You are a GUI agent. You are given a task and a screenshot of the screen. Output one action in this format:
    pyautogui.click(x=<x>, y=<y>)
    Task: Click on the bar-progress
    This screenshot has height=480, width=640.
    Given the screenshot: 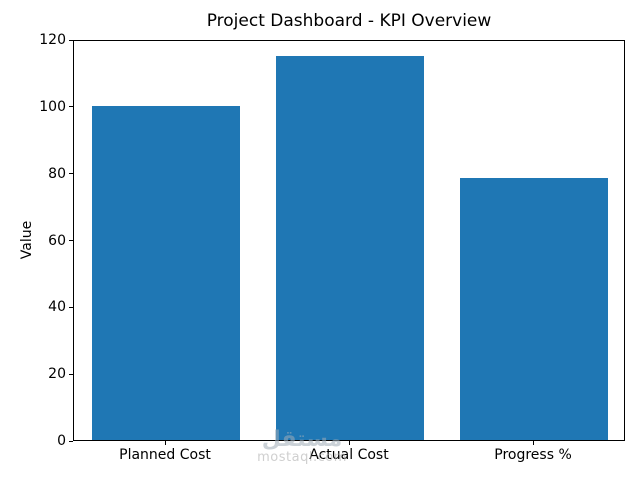 What is the action you would take?
    pyautogui.click(x=534, y=308)
    